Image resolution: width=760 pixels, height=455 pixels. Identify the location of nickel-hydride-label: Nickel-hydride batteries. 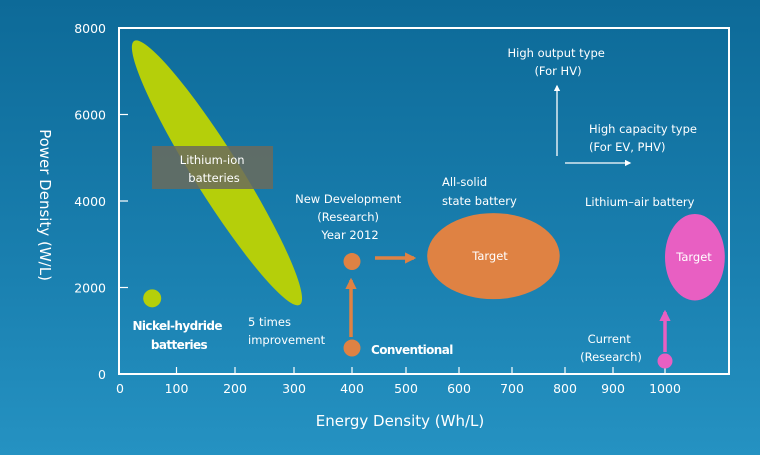
(178, 335).